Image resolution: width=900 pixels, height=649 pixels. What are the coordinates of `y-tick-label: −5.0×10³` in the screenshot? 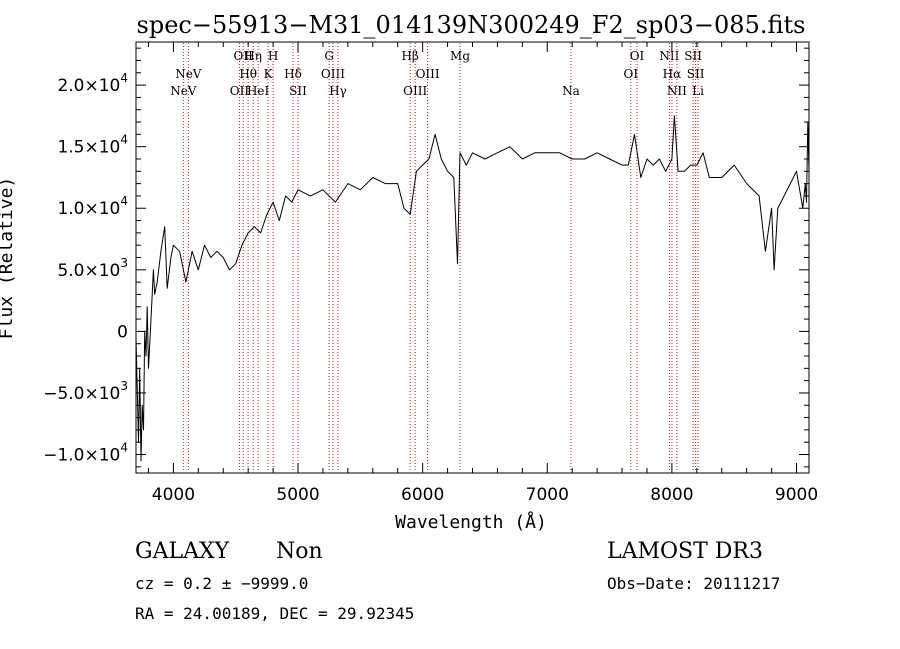 It's located at (85, 391).